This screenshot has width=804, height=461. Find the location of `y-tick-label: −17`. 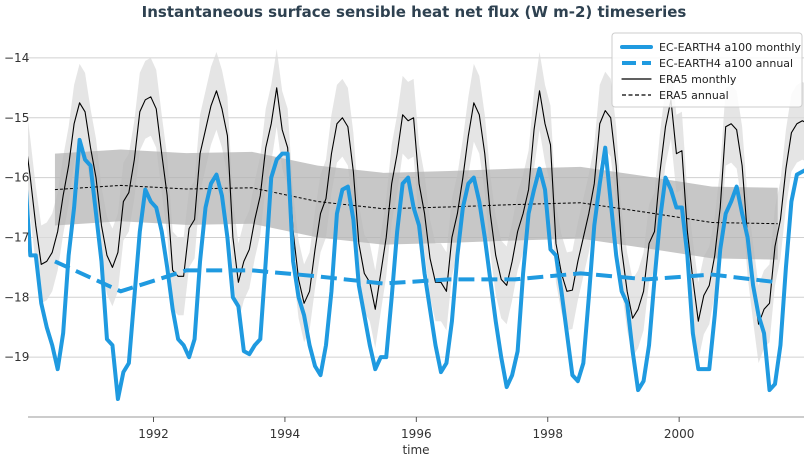

y-tick-label: −17 is located at coordinates (16, 237).